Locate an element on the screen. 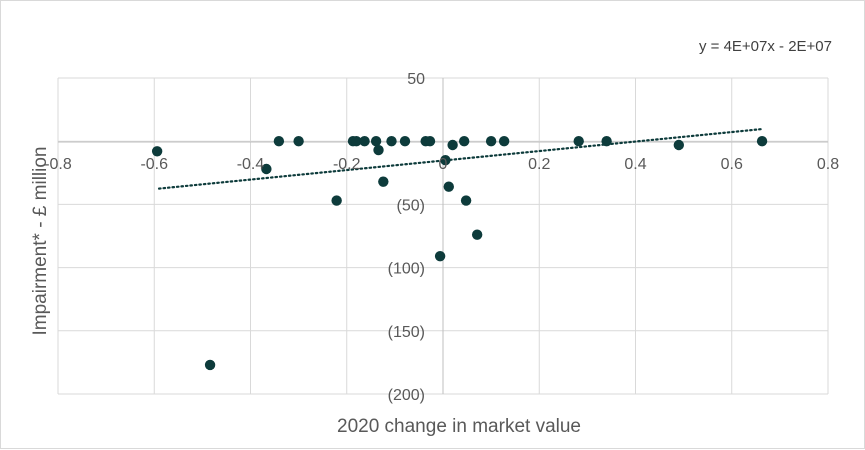 The width and height of the screenshot is (865, 450). linear-trendline is located at coordinates (459, 159).